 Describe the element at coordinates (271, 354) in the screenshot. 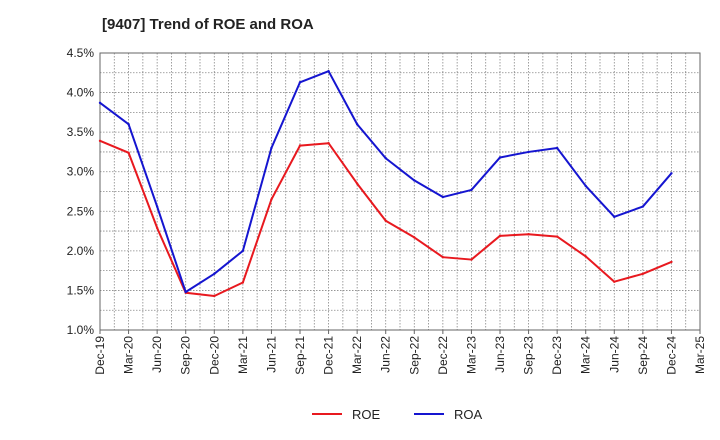

I see `x-tick-label: Jun-21` at that location.